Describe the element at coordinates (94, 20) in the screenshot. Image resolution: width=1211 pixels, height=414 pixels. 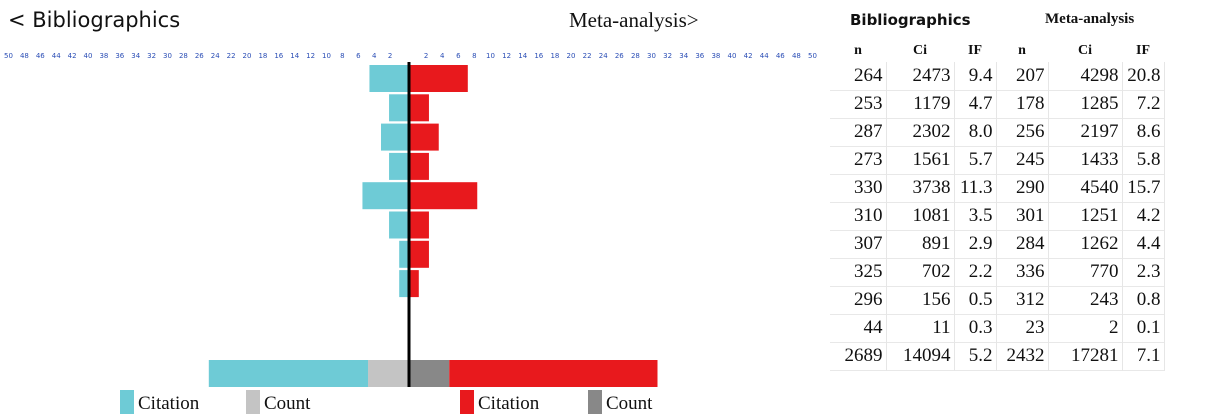
I see `bibliographics-title: < Bibliographics` at that location.